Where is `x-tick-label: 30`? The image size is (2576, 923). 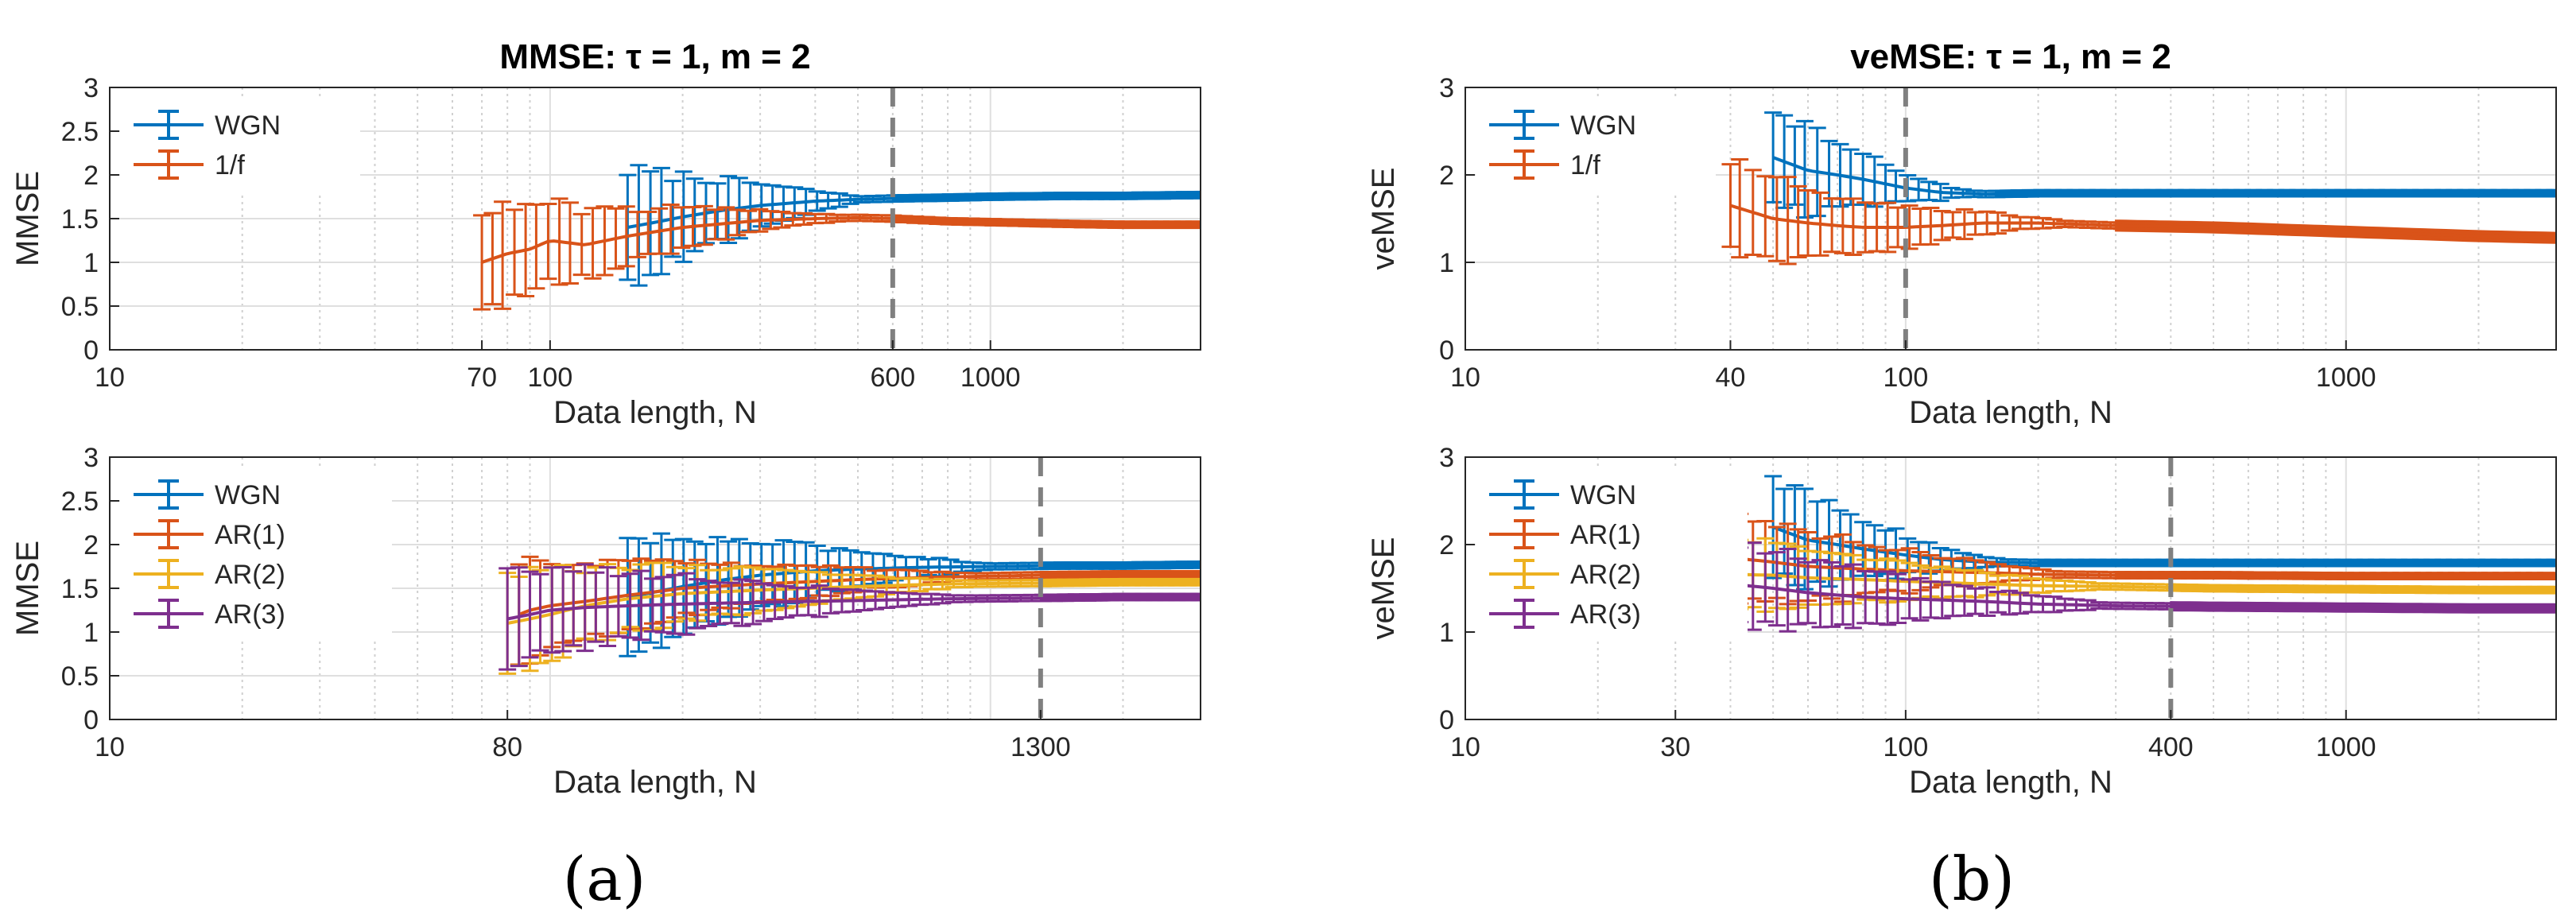 x-tick-label: 30 is located at coordinates (1675, 747).